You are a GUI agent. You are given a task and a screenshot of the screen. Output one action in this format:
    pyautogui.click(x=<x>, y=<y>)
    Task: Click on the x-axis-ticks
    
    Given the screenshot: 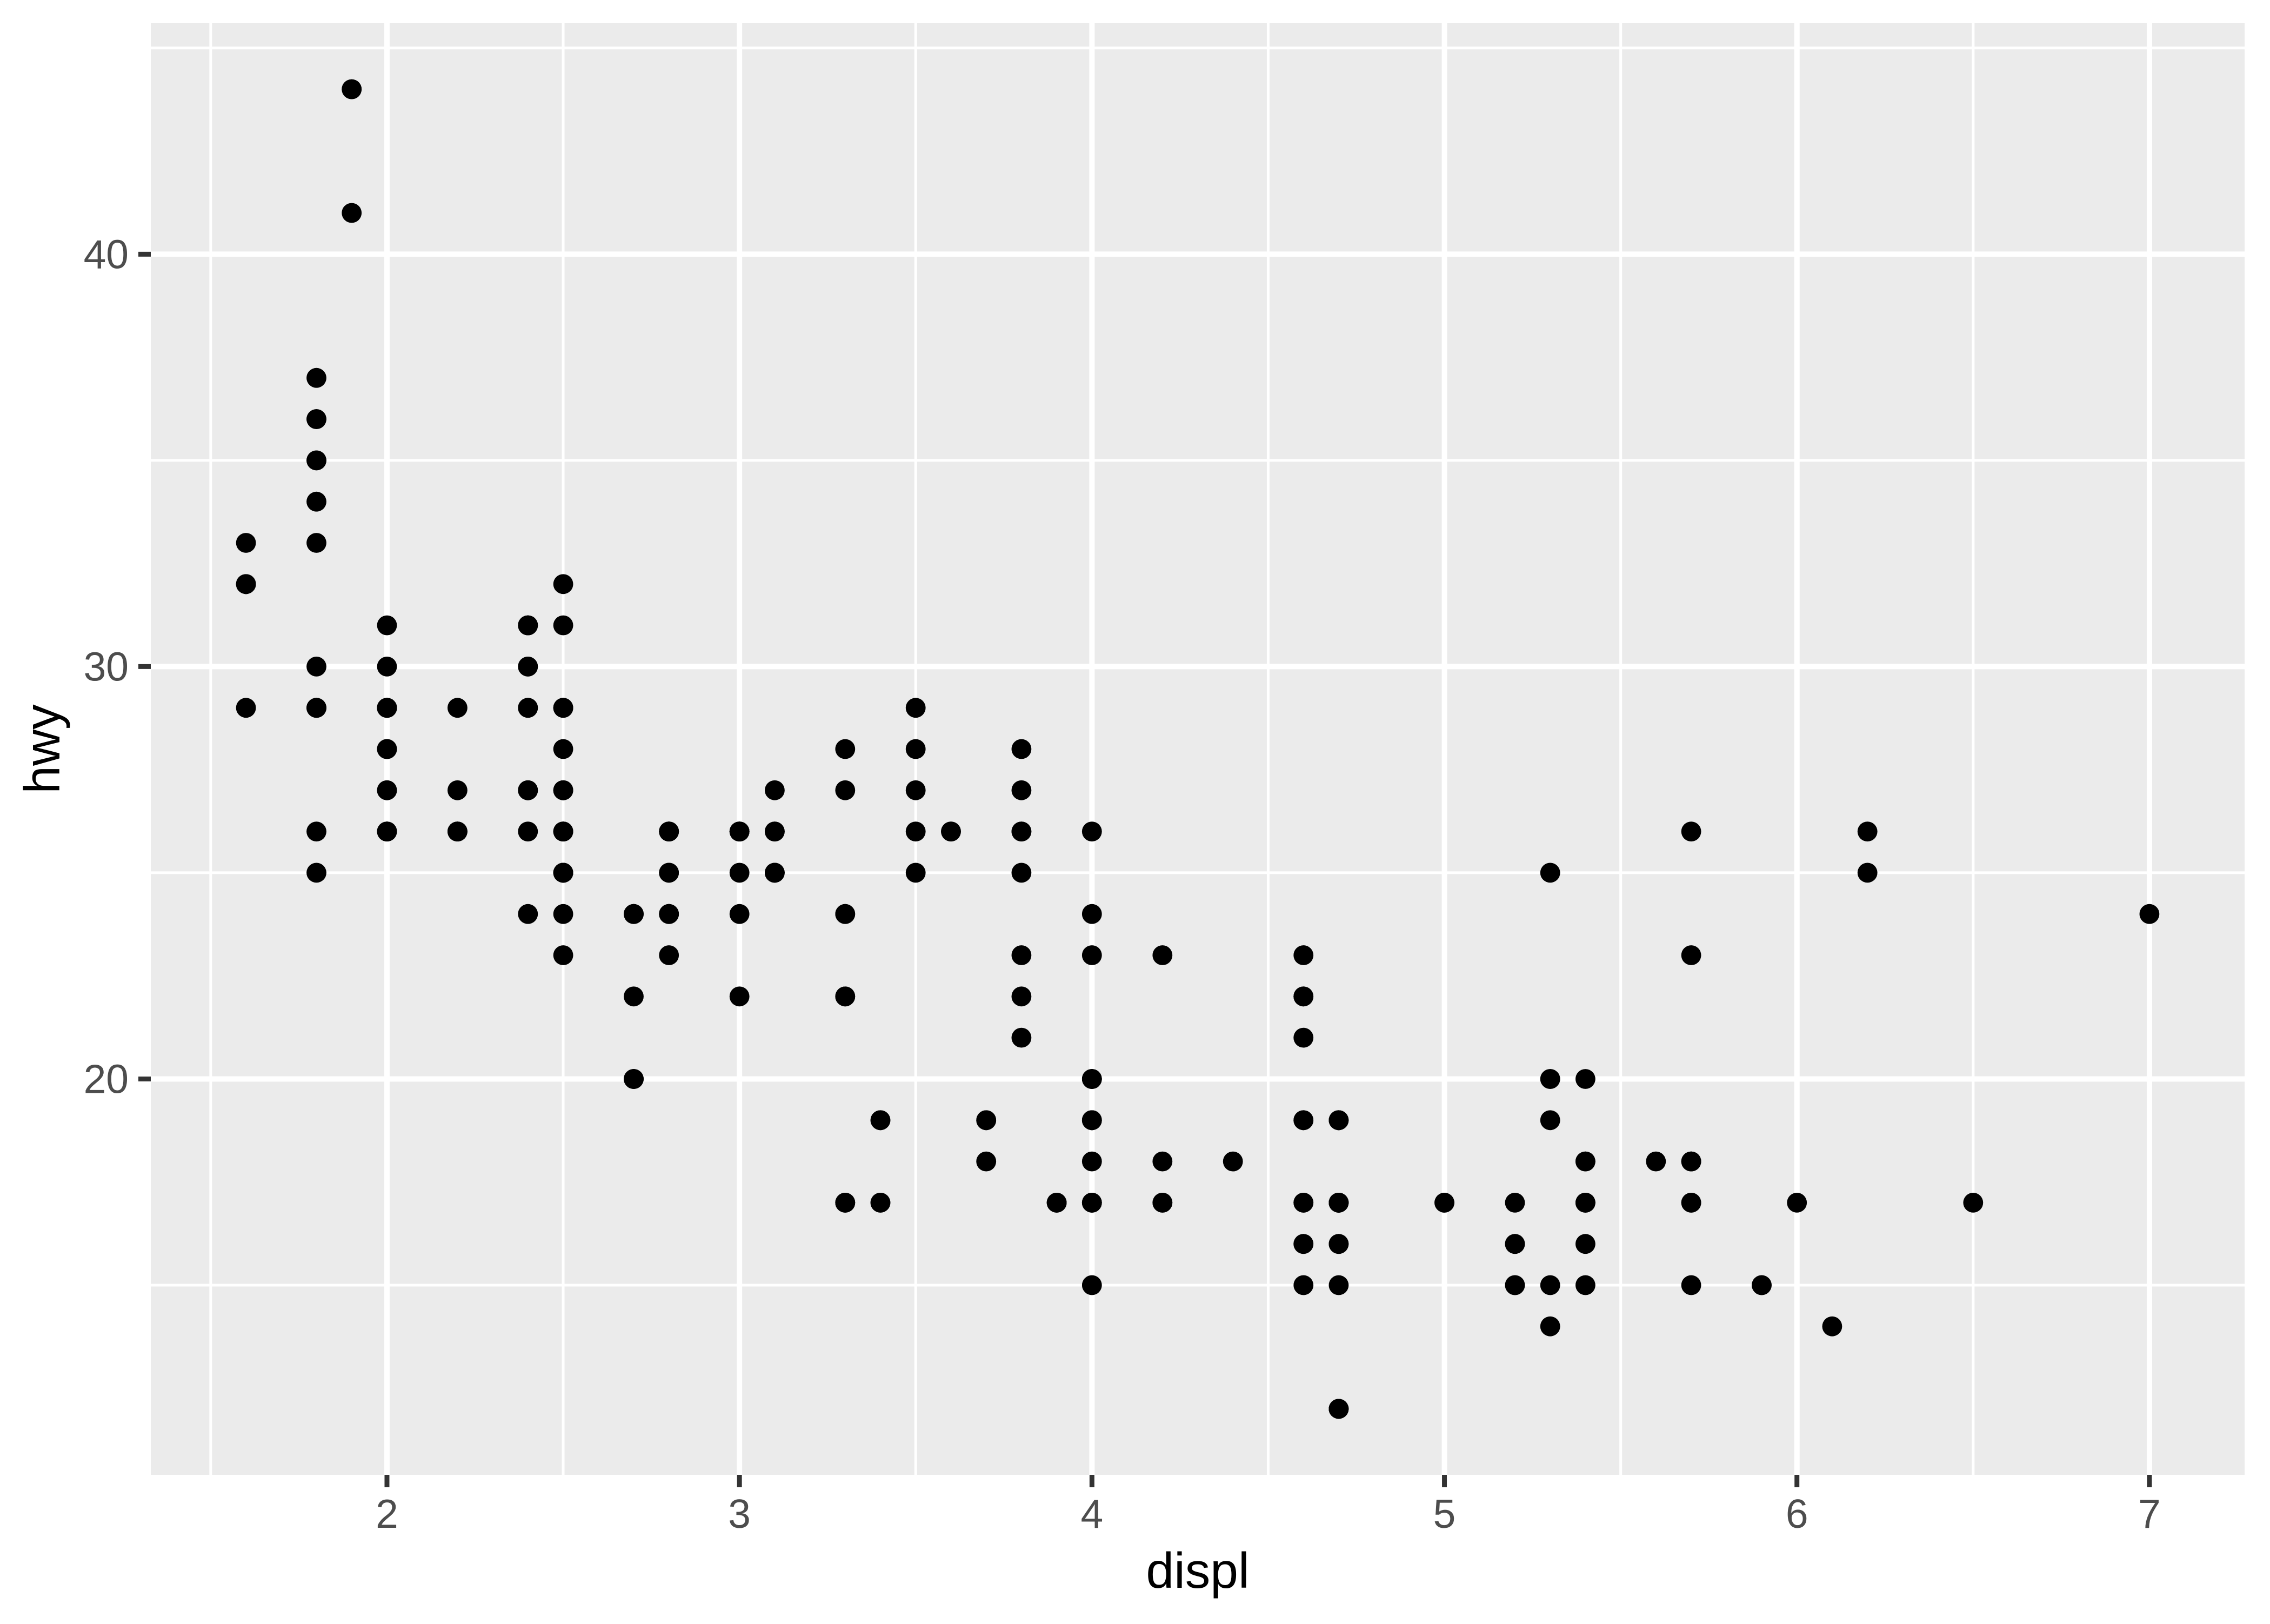 What is the action you would take?
    pyautogui.click(x=1268, y=1481)
    